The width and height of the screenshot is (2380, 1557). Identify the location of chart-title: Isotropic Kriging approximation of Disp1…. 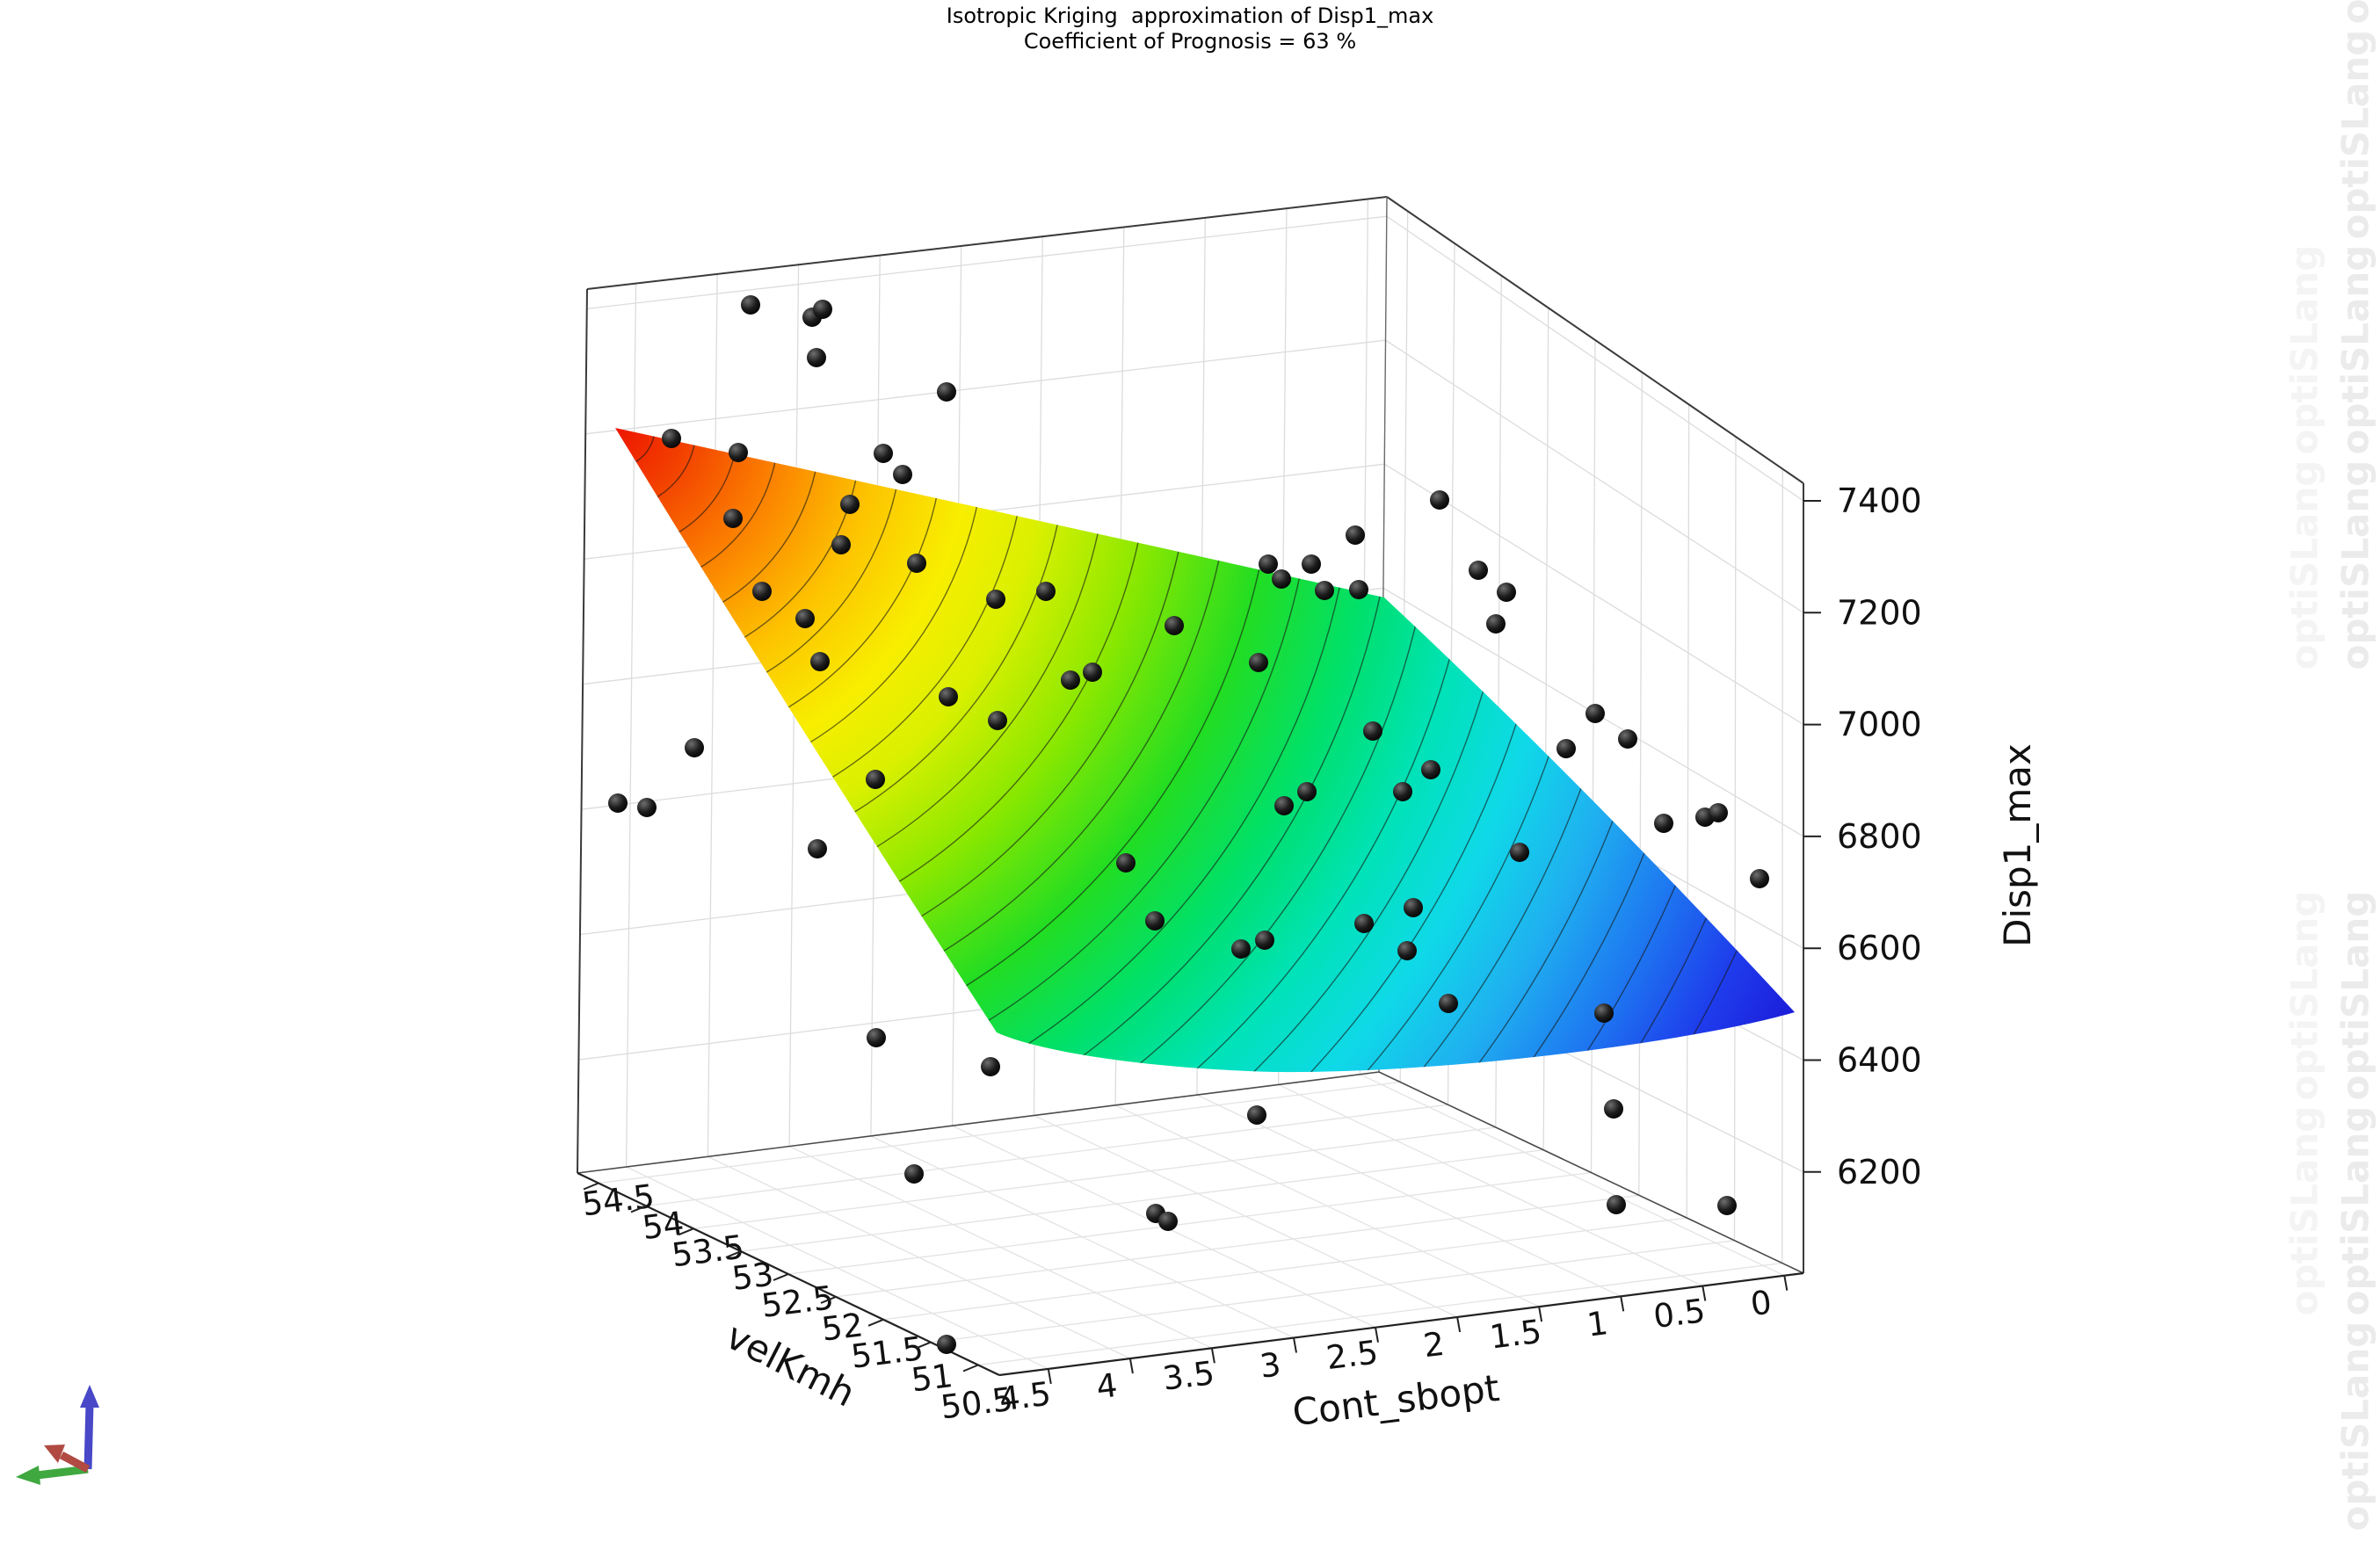
(1190, 16).